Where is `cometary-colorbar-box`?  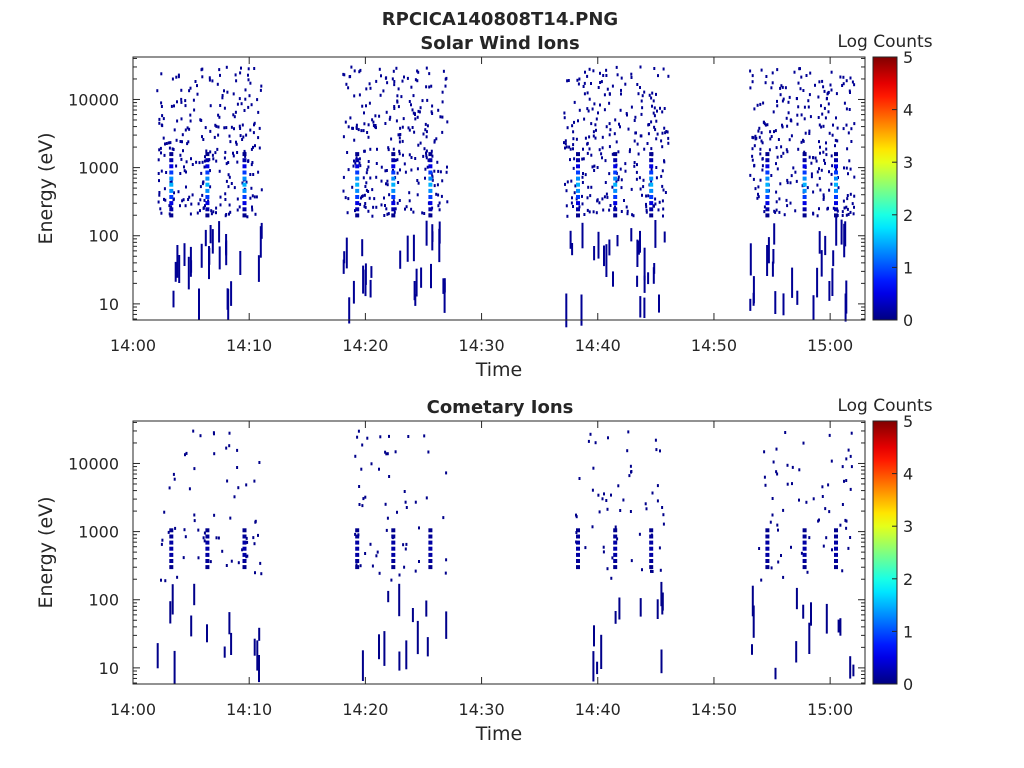 cometary-colorbar-box is located at coordinates (885, 552).